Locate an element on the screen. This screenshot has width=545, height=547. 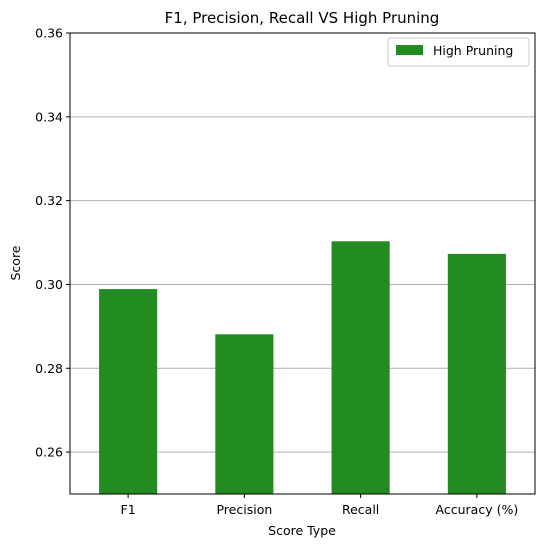
legend: High Pruning is located at coordinates (458, 52).